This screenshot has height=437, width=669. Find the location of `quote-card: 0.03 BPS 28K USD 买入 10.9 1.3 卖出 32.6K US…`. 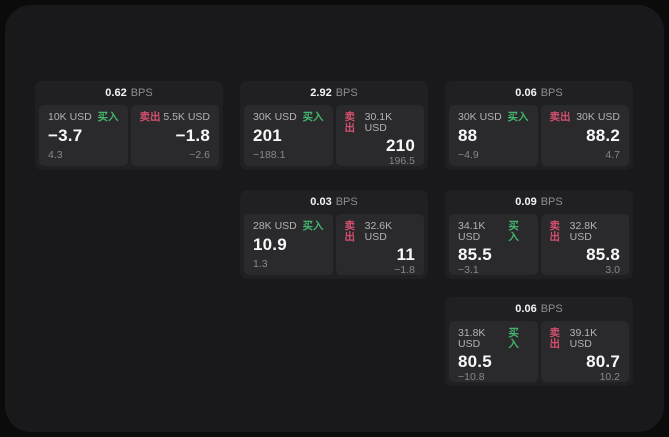

quote-card: 0.03 BPS 28K USD 买入 10.9 1.3 卖出 32.6K US… is located at coordinates (334, 234).